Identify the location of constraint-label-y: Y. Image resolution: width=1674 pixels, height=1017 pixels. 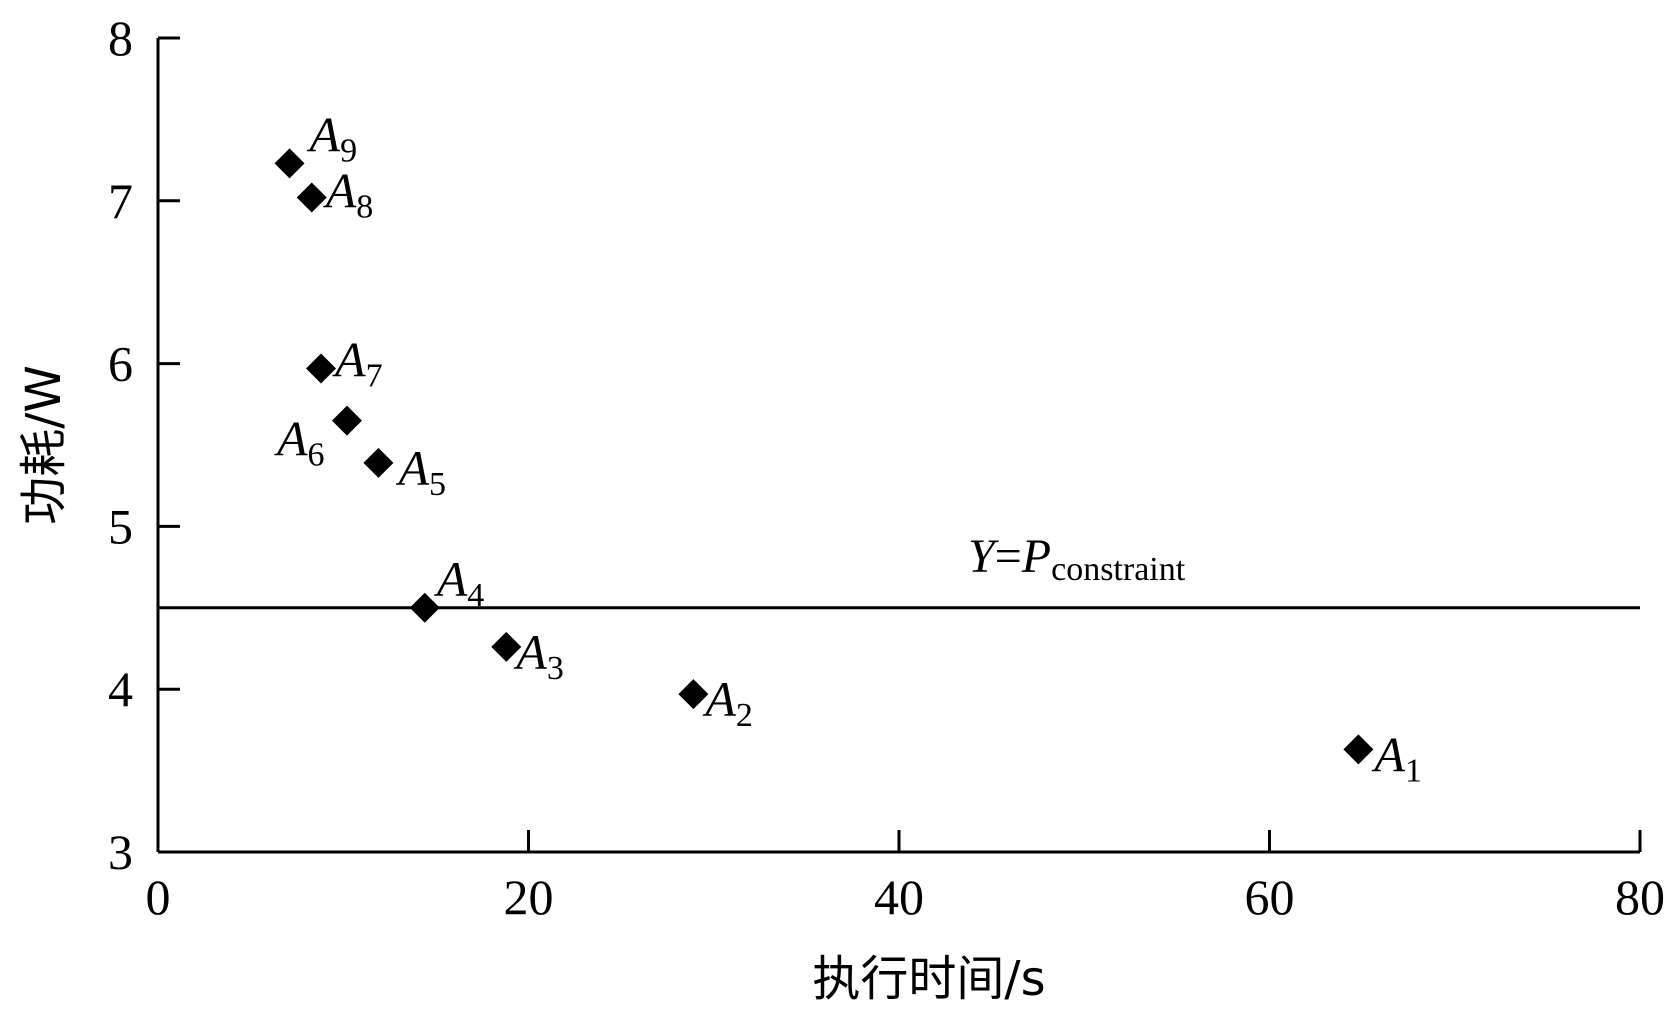
(983, 556).